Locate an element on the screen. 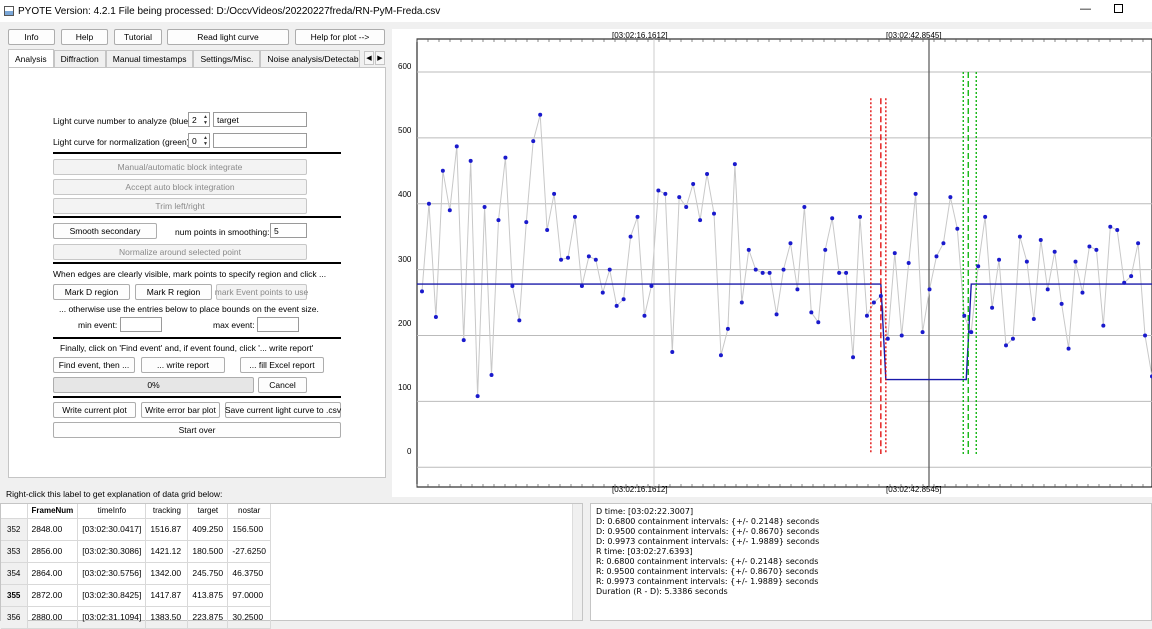 Image resolution: width=1152 pixels, height=629 pixels. info-button: Info is located at coordinates (31, 37).